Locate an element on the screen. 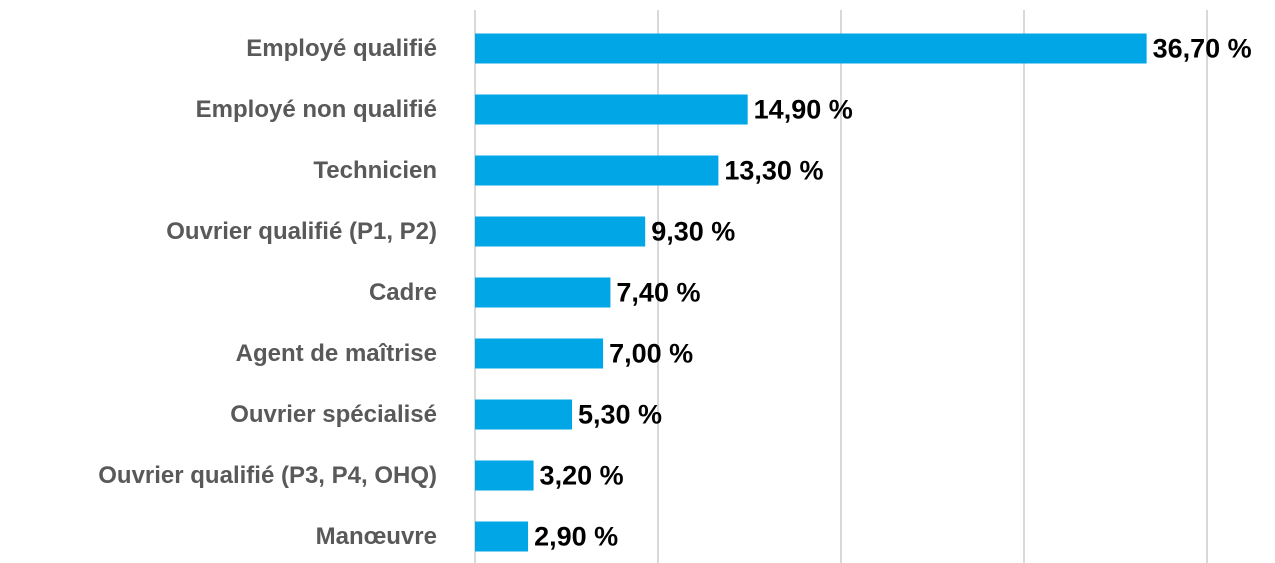  y-tick-label: Technicien is located at coordinates (375, 170).